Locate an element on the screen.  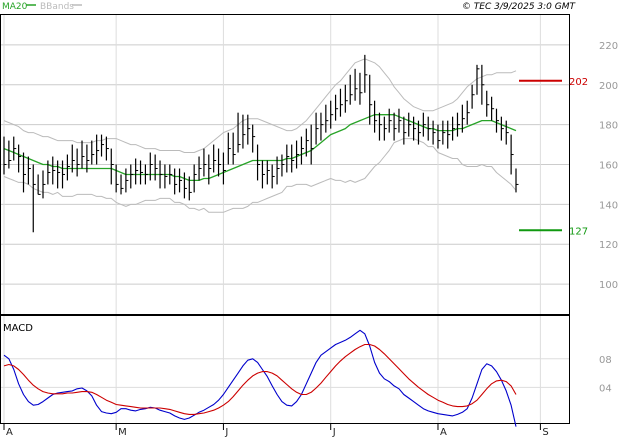
legend-bbands-label: BBands is located at coordinates (57, 7).